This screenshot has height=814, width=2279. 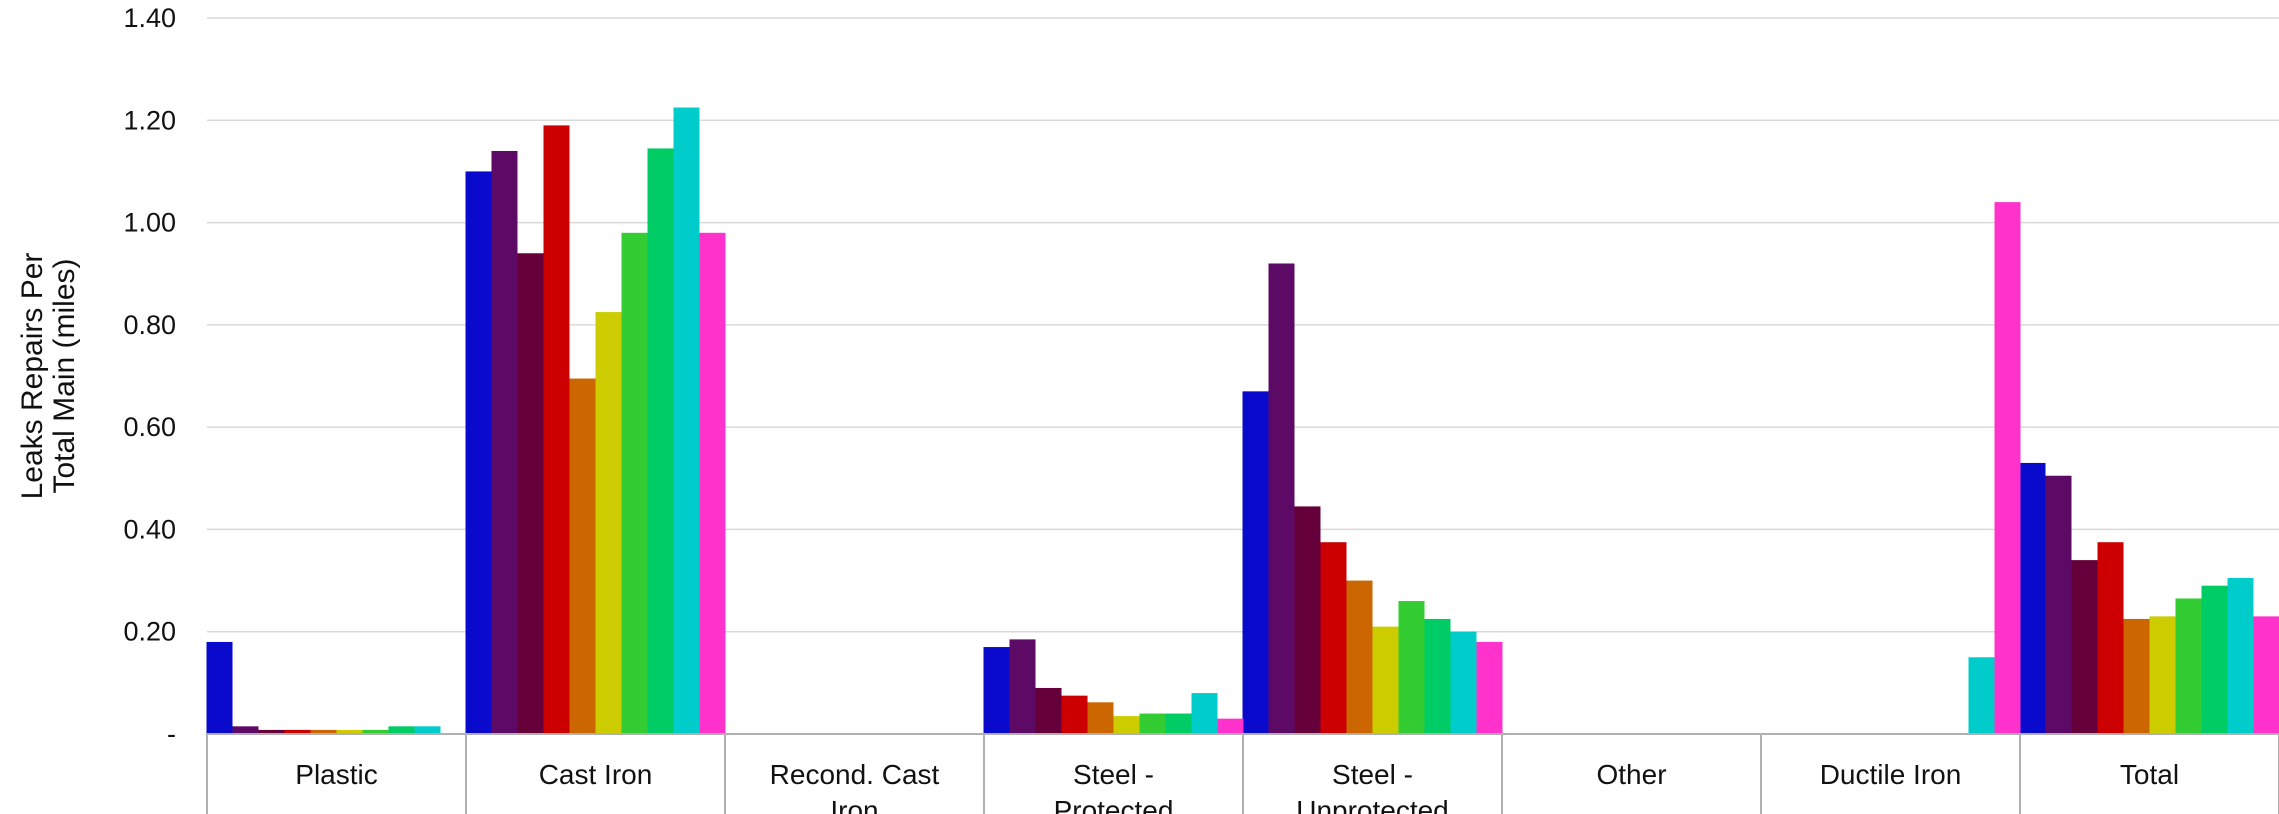 What do you see at coordinates (149, 223) in the screenshot?
I see `y-tick-label: 1.00` at bounding box center [149, 223].